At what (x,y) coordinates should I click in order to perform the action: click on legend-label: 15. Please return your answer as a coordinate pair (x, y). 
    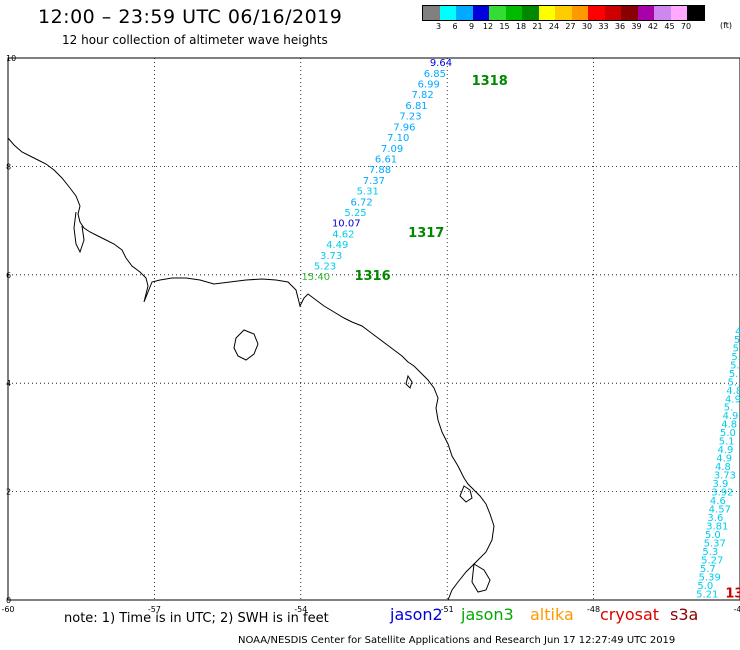
    Looking at the image, I should click on (504, 26).